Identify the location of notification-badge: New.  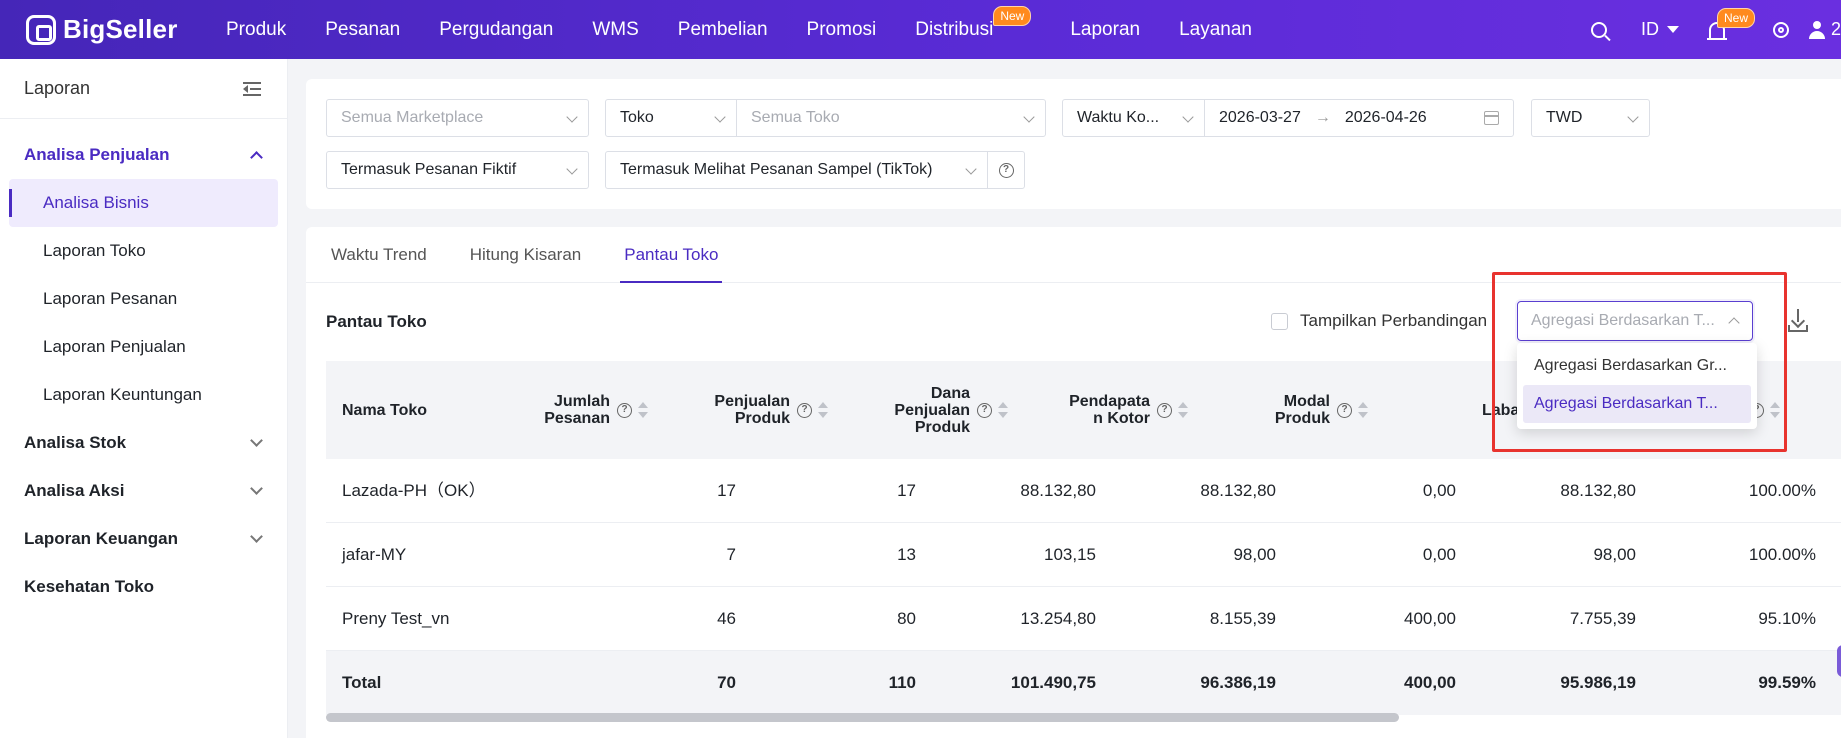
(1735, 17).